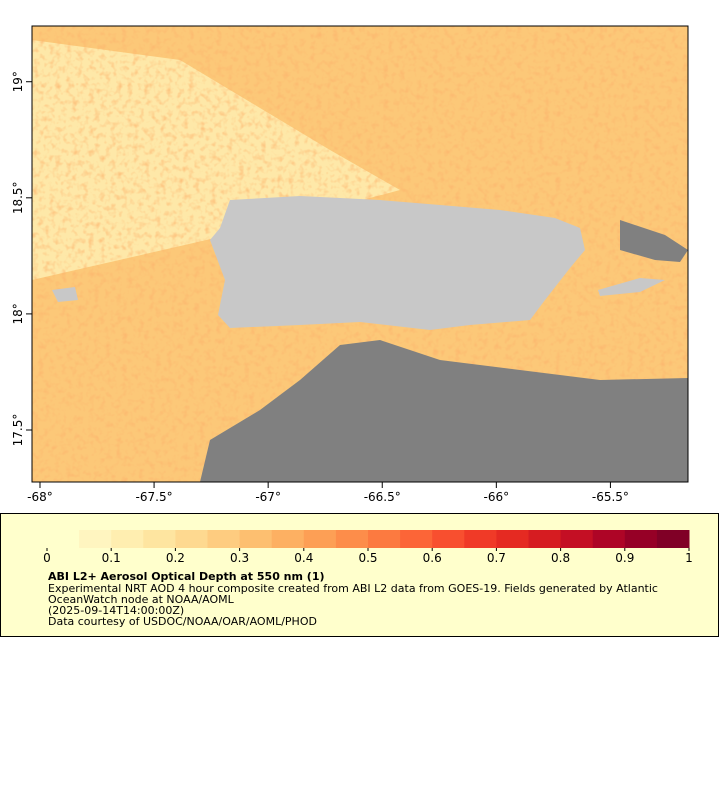 The image size is (720, 804). What do you see at coordinates (624, 558) in the screenshot?
I see `colorbar-tick-label: 0.9` at bounding box center [624, 558].